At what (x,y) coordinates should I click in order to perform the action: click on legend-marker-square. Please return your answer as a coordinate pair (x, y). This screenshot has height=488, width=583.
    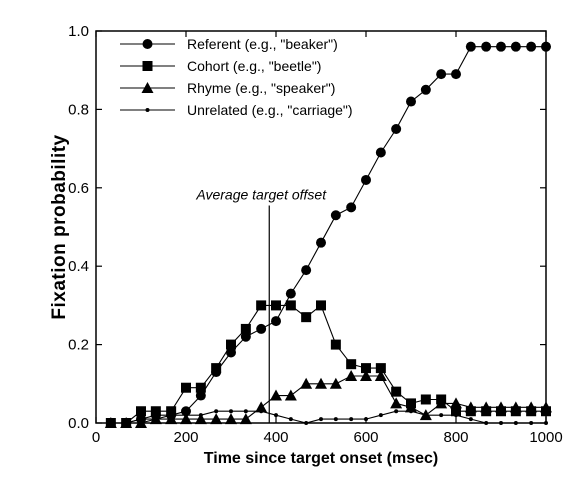
    Looking at the image, I should click on (147, 66).